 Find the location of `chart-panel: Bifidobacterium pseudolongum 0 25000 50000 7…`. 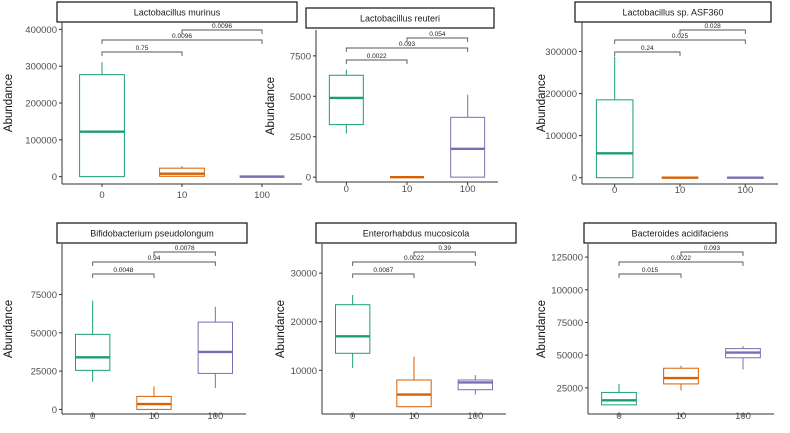

chart-panel: Bifidobacterium pseudolongum 0 25000 50000 7… is located at coordinates (125, 322).